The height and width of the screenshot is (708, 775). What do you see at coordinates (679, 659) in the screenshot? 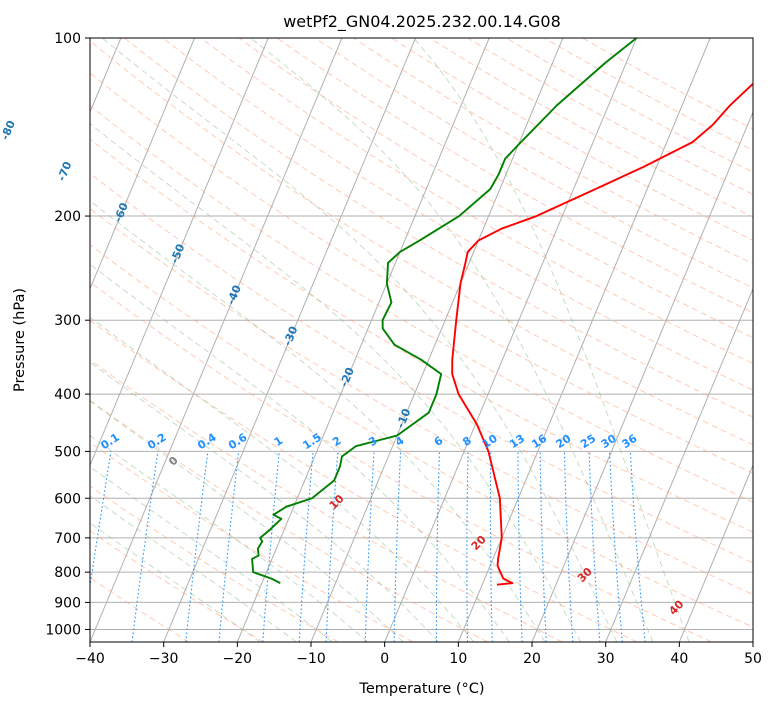
I see `x-tick-label: 40` at bounding box center [679, 659].